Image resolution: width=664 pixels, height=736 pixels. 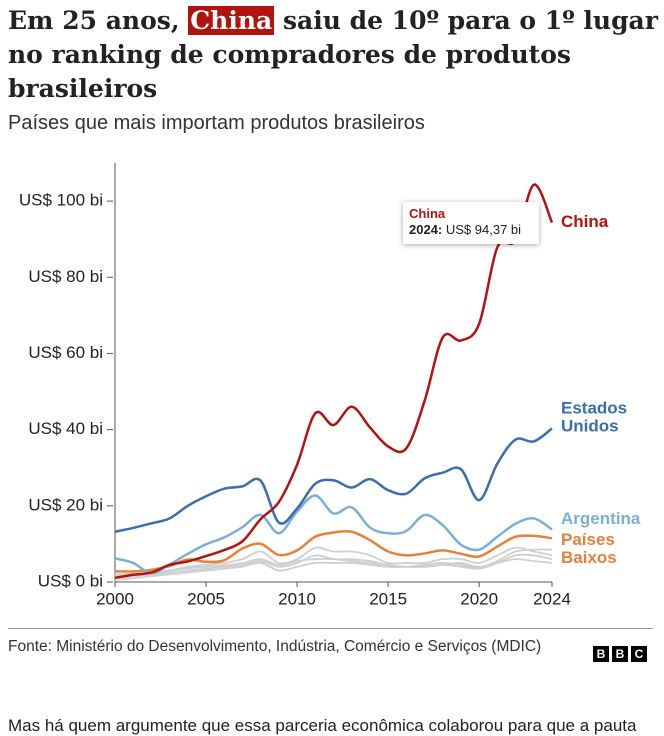 I want to click on y-tick-label: US$ 60 bi, so click(x=65, y=352).